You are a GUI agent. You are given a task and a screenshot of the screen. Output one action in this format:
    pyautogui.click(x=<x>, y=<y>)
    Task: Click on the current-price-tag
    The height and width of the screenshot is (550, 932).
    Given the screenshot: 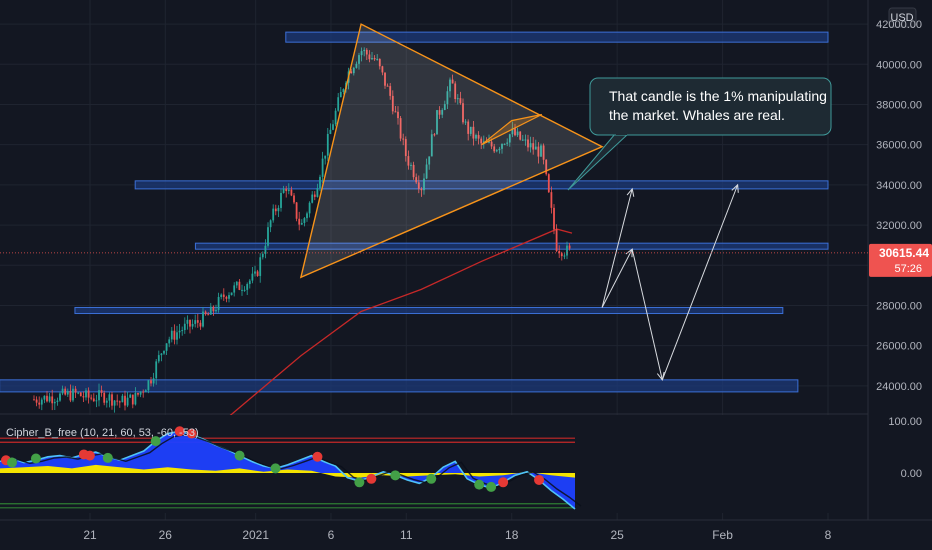 What is the action you would take?
    pyautogui.click(x=900, y=260)
    